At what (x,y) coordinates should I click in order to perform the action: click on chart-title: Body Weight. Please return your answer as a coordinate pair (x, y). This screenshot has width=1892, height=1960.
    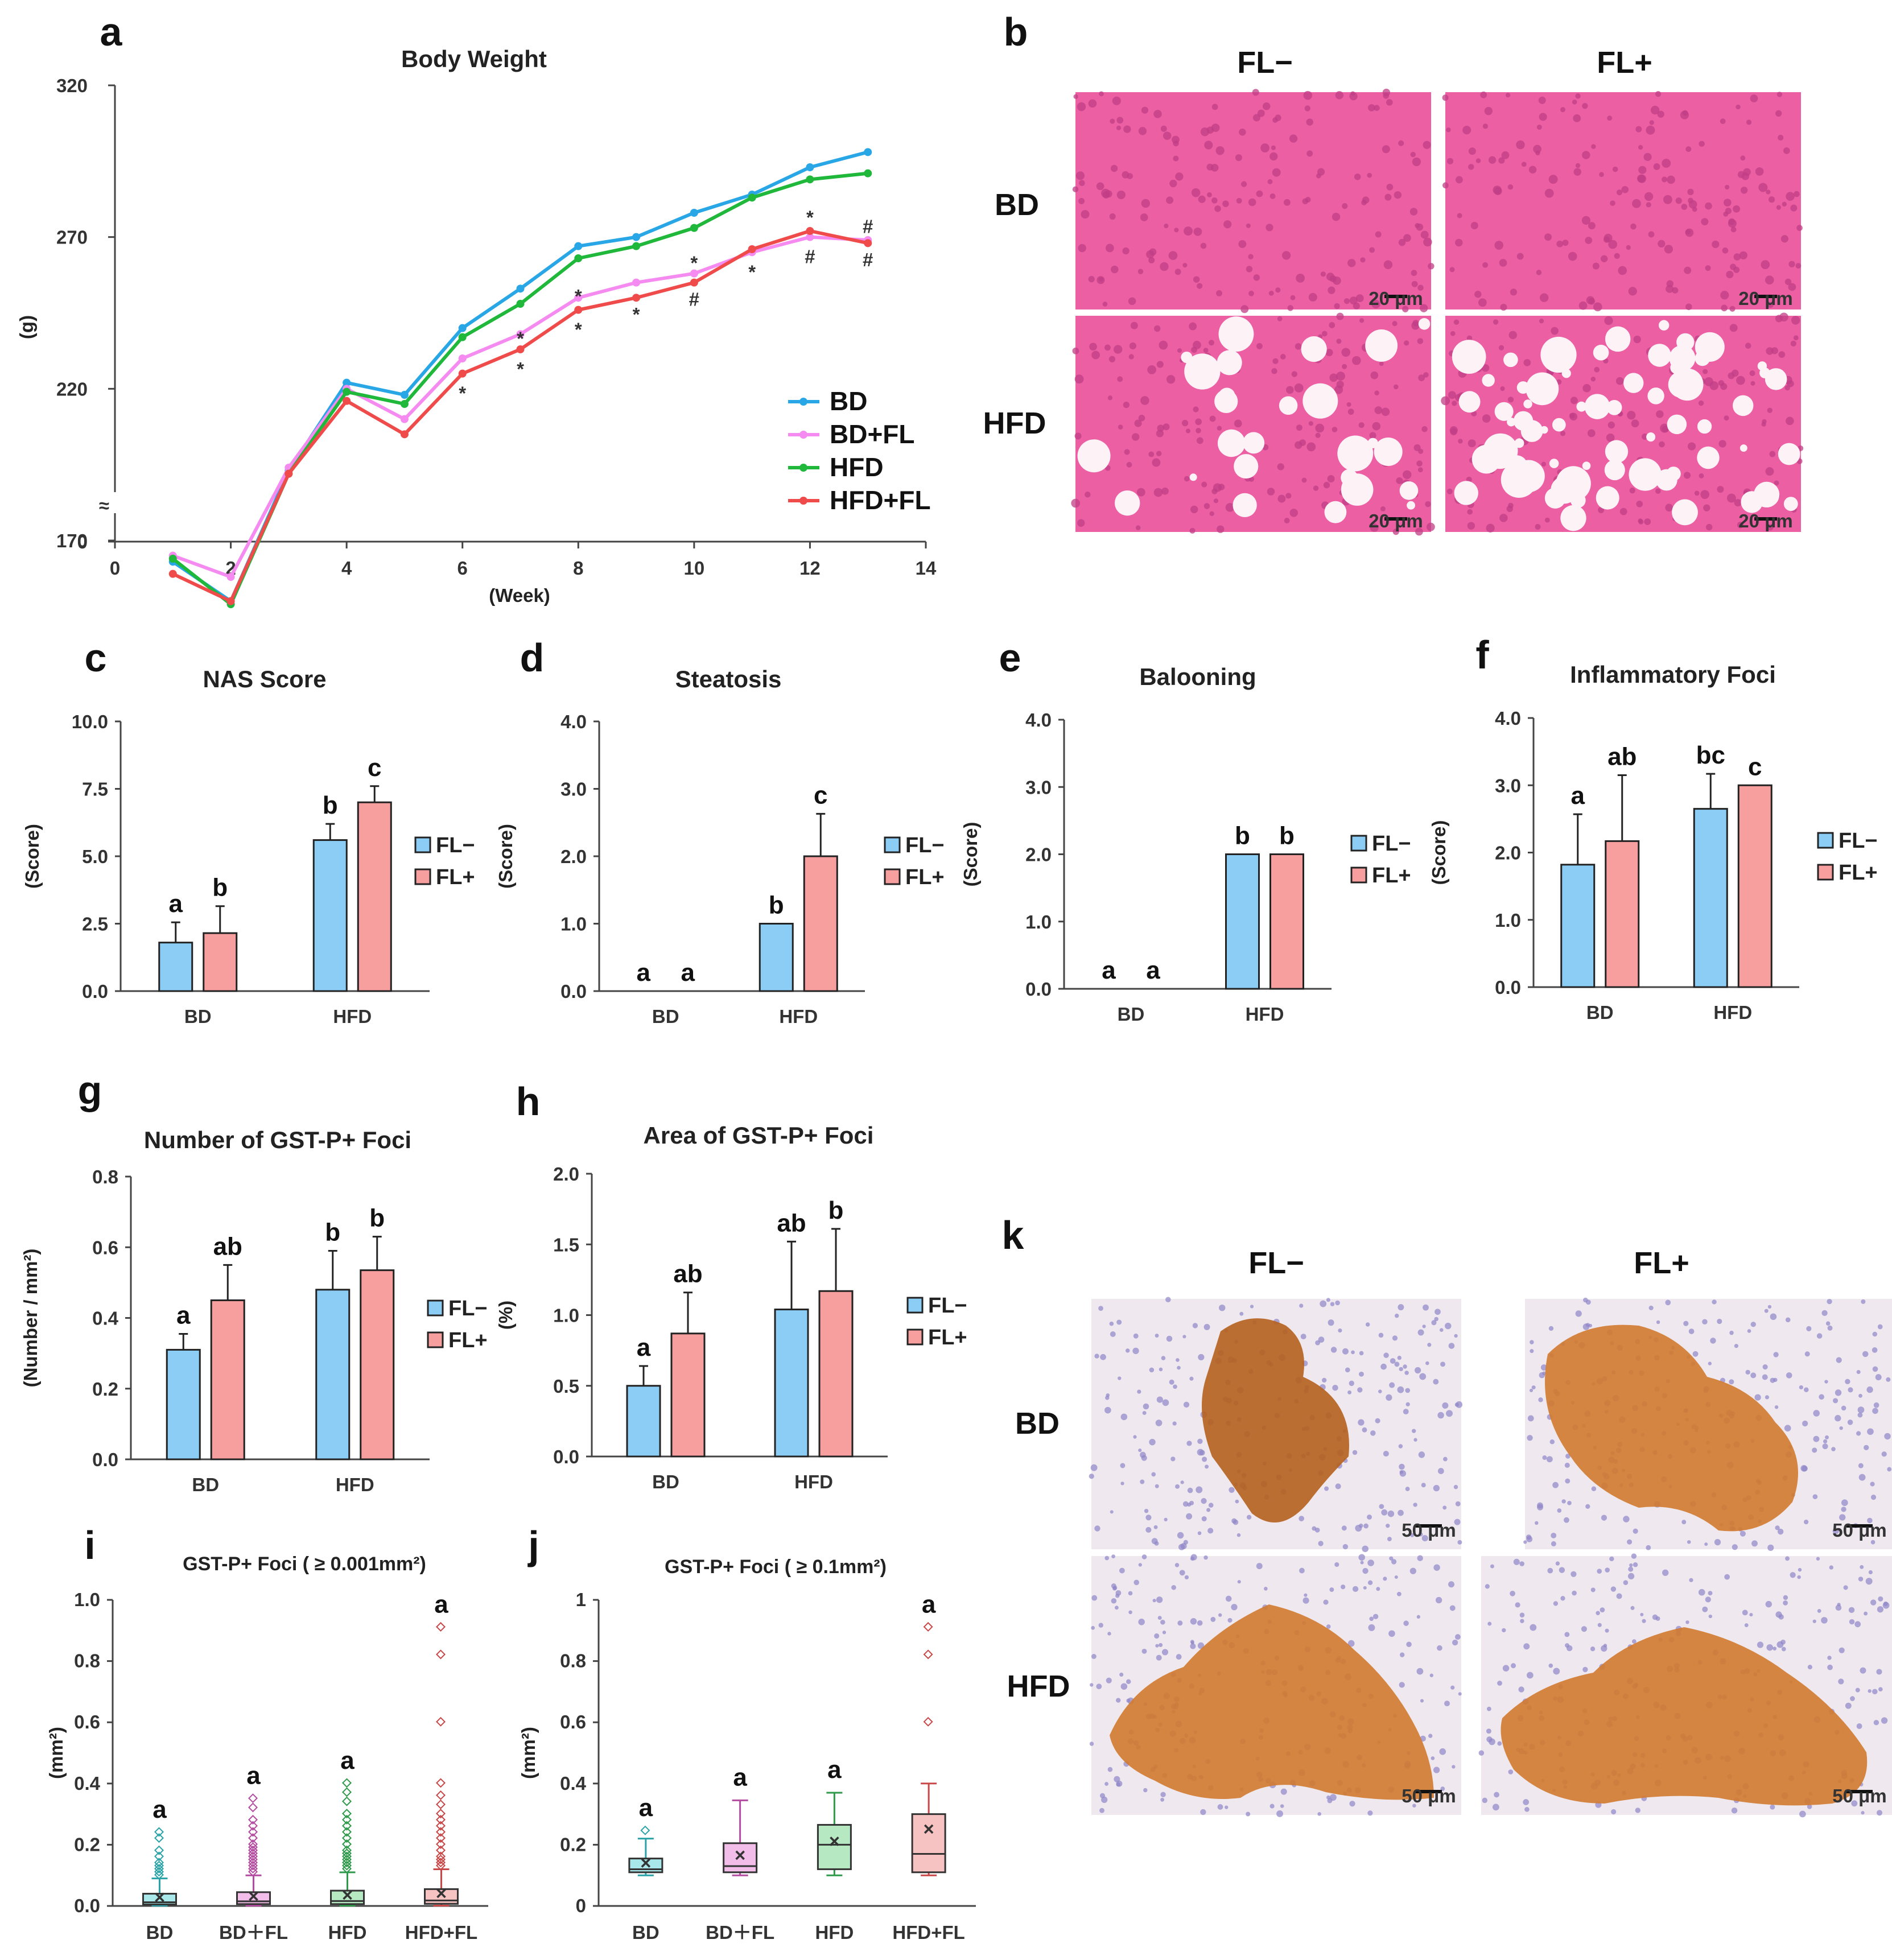
    Looking at the image, I should click on (474, 59).